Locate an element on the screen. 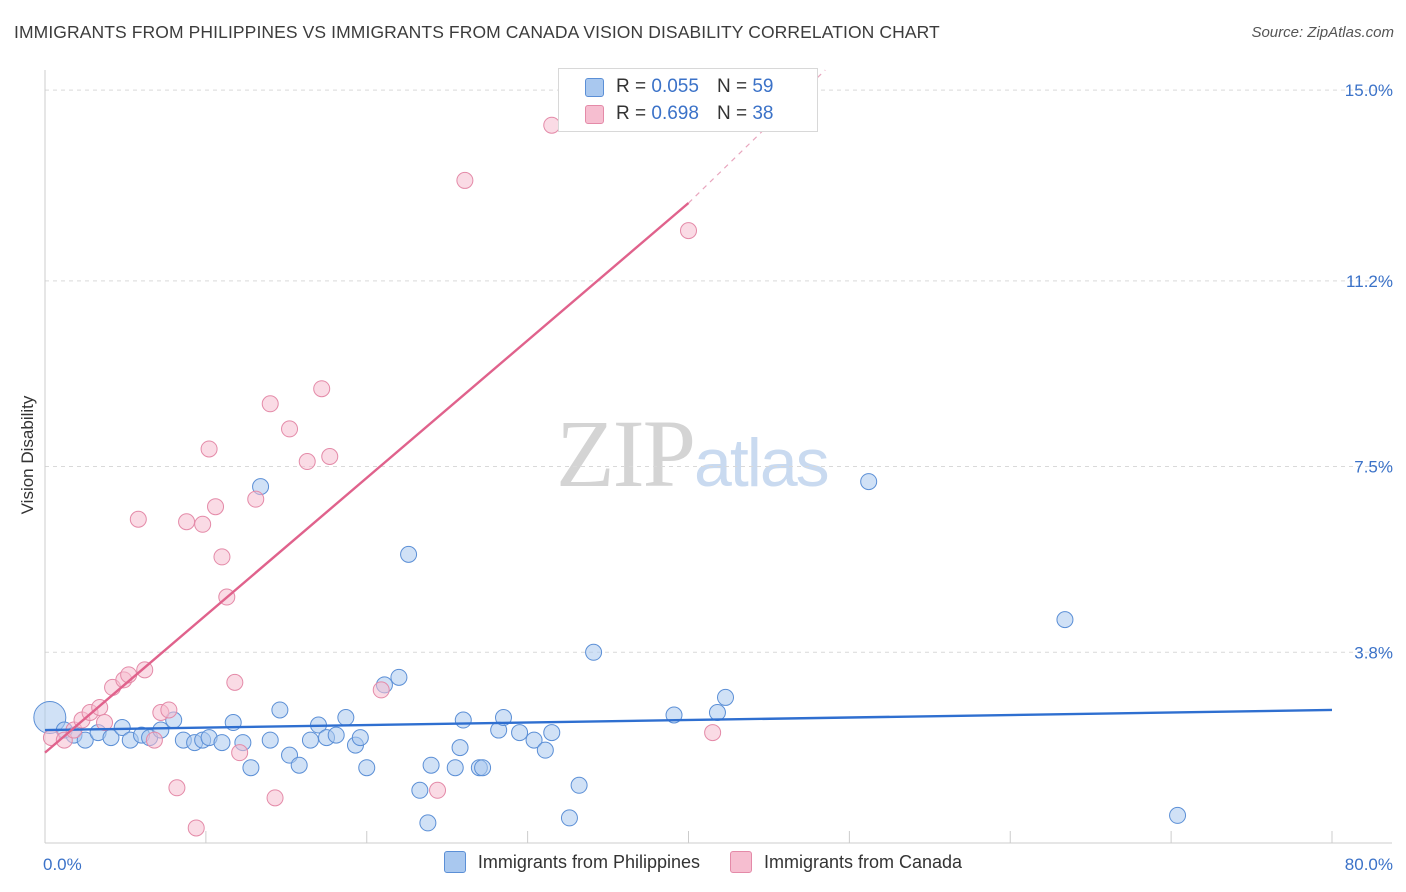 The image size is (1406, 892). x-tick-label: 80.0% is located at coordinates (1369, 864).